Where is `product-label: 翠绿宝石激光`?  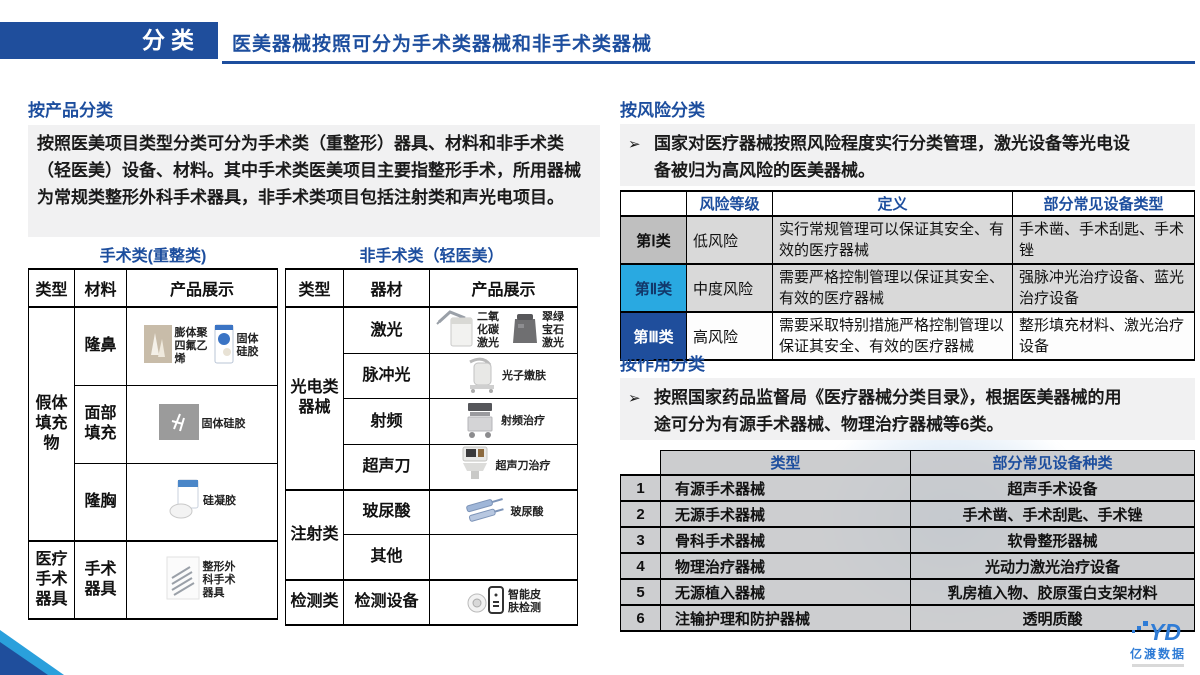 product-label: 翠绿宝石激光 is located at coordinates (553, 330).